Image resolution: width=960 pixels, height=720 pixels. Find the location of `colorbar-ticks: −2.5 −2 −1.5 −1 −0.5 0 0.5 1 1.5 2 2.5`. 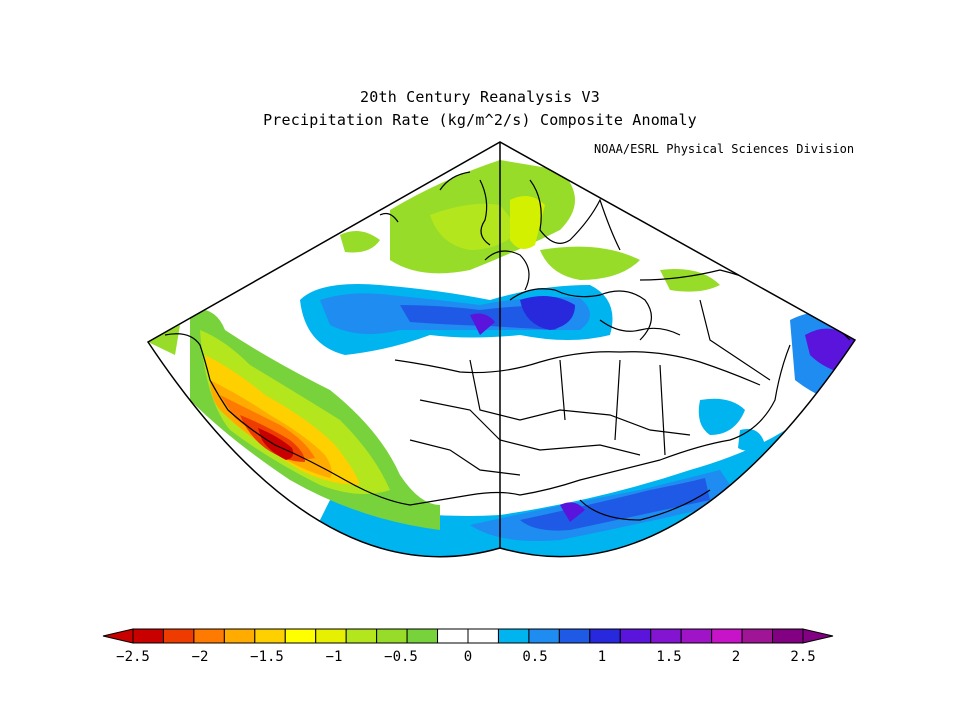

colorbar-ticks: −2.5 −2 −1.5 −1 −0.5 0 0.5 1 1.5 2 2.5 is located at coordinates (466, 657).